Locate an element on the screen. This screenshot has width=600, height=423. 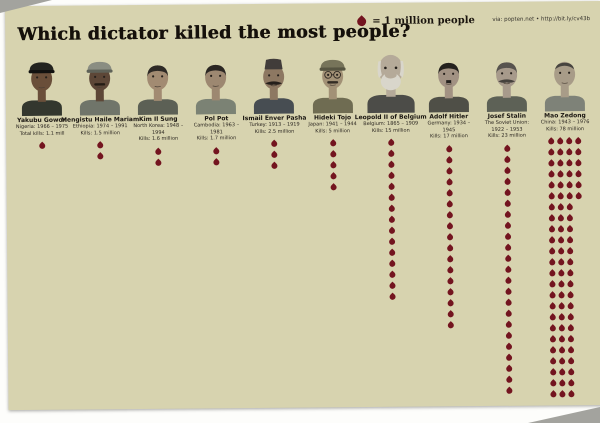
portrait-adolf-hitler is located at coordinates (448, 80).